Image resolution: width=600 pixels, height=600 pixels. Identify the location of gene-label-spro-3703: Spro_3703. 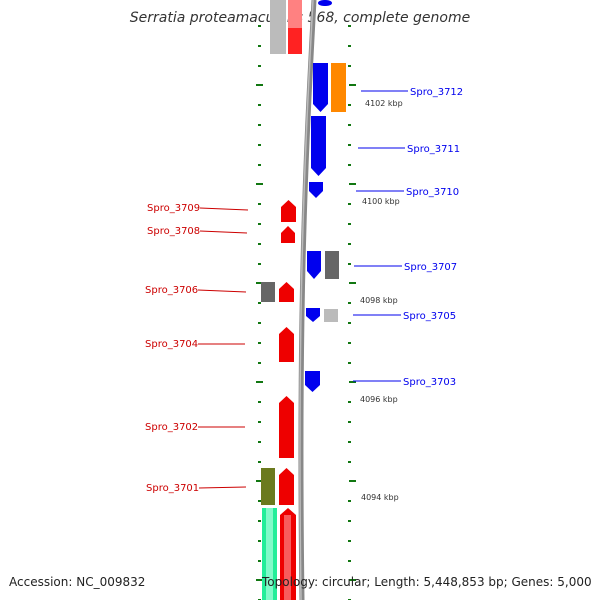
(429, 382).